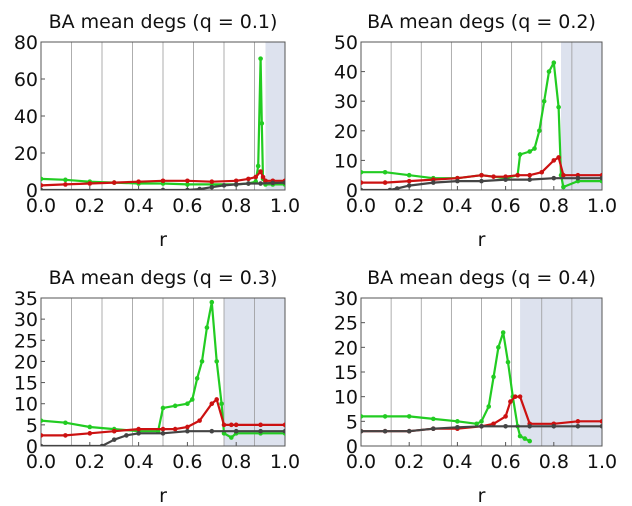 The image size is (632, 506). I want to click on series-line, so click(481, 170).